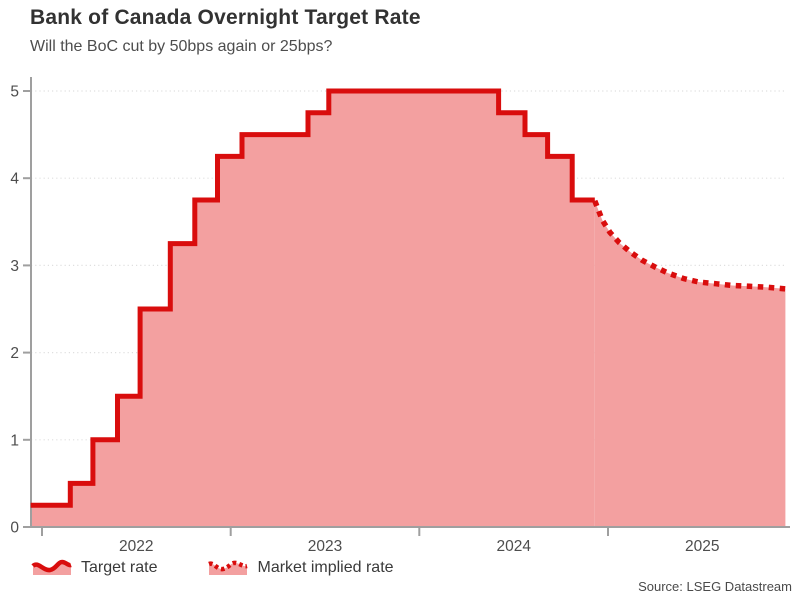  Describe the element at coordinates (14, 179) in the screenshot. I see `y-tick-label: 4` at that location.